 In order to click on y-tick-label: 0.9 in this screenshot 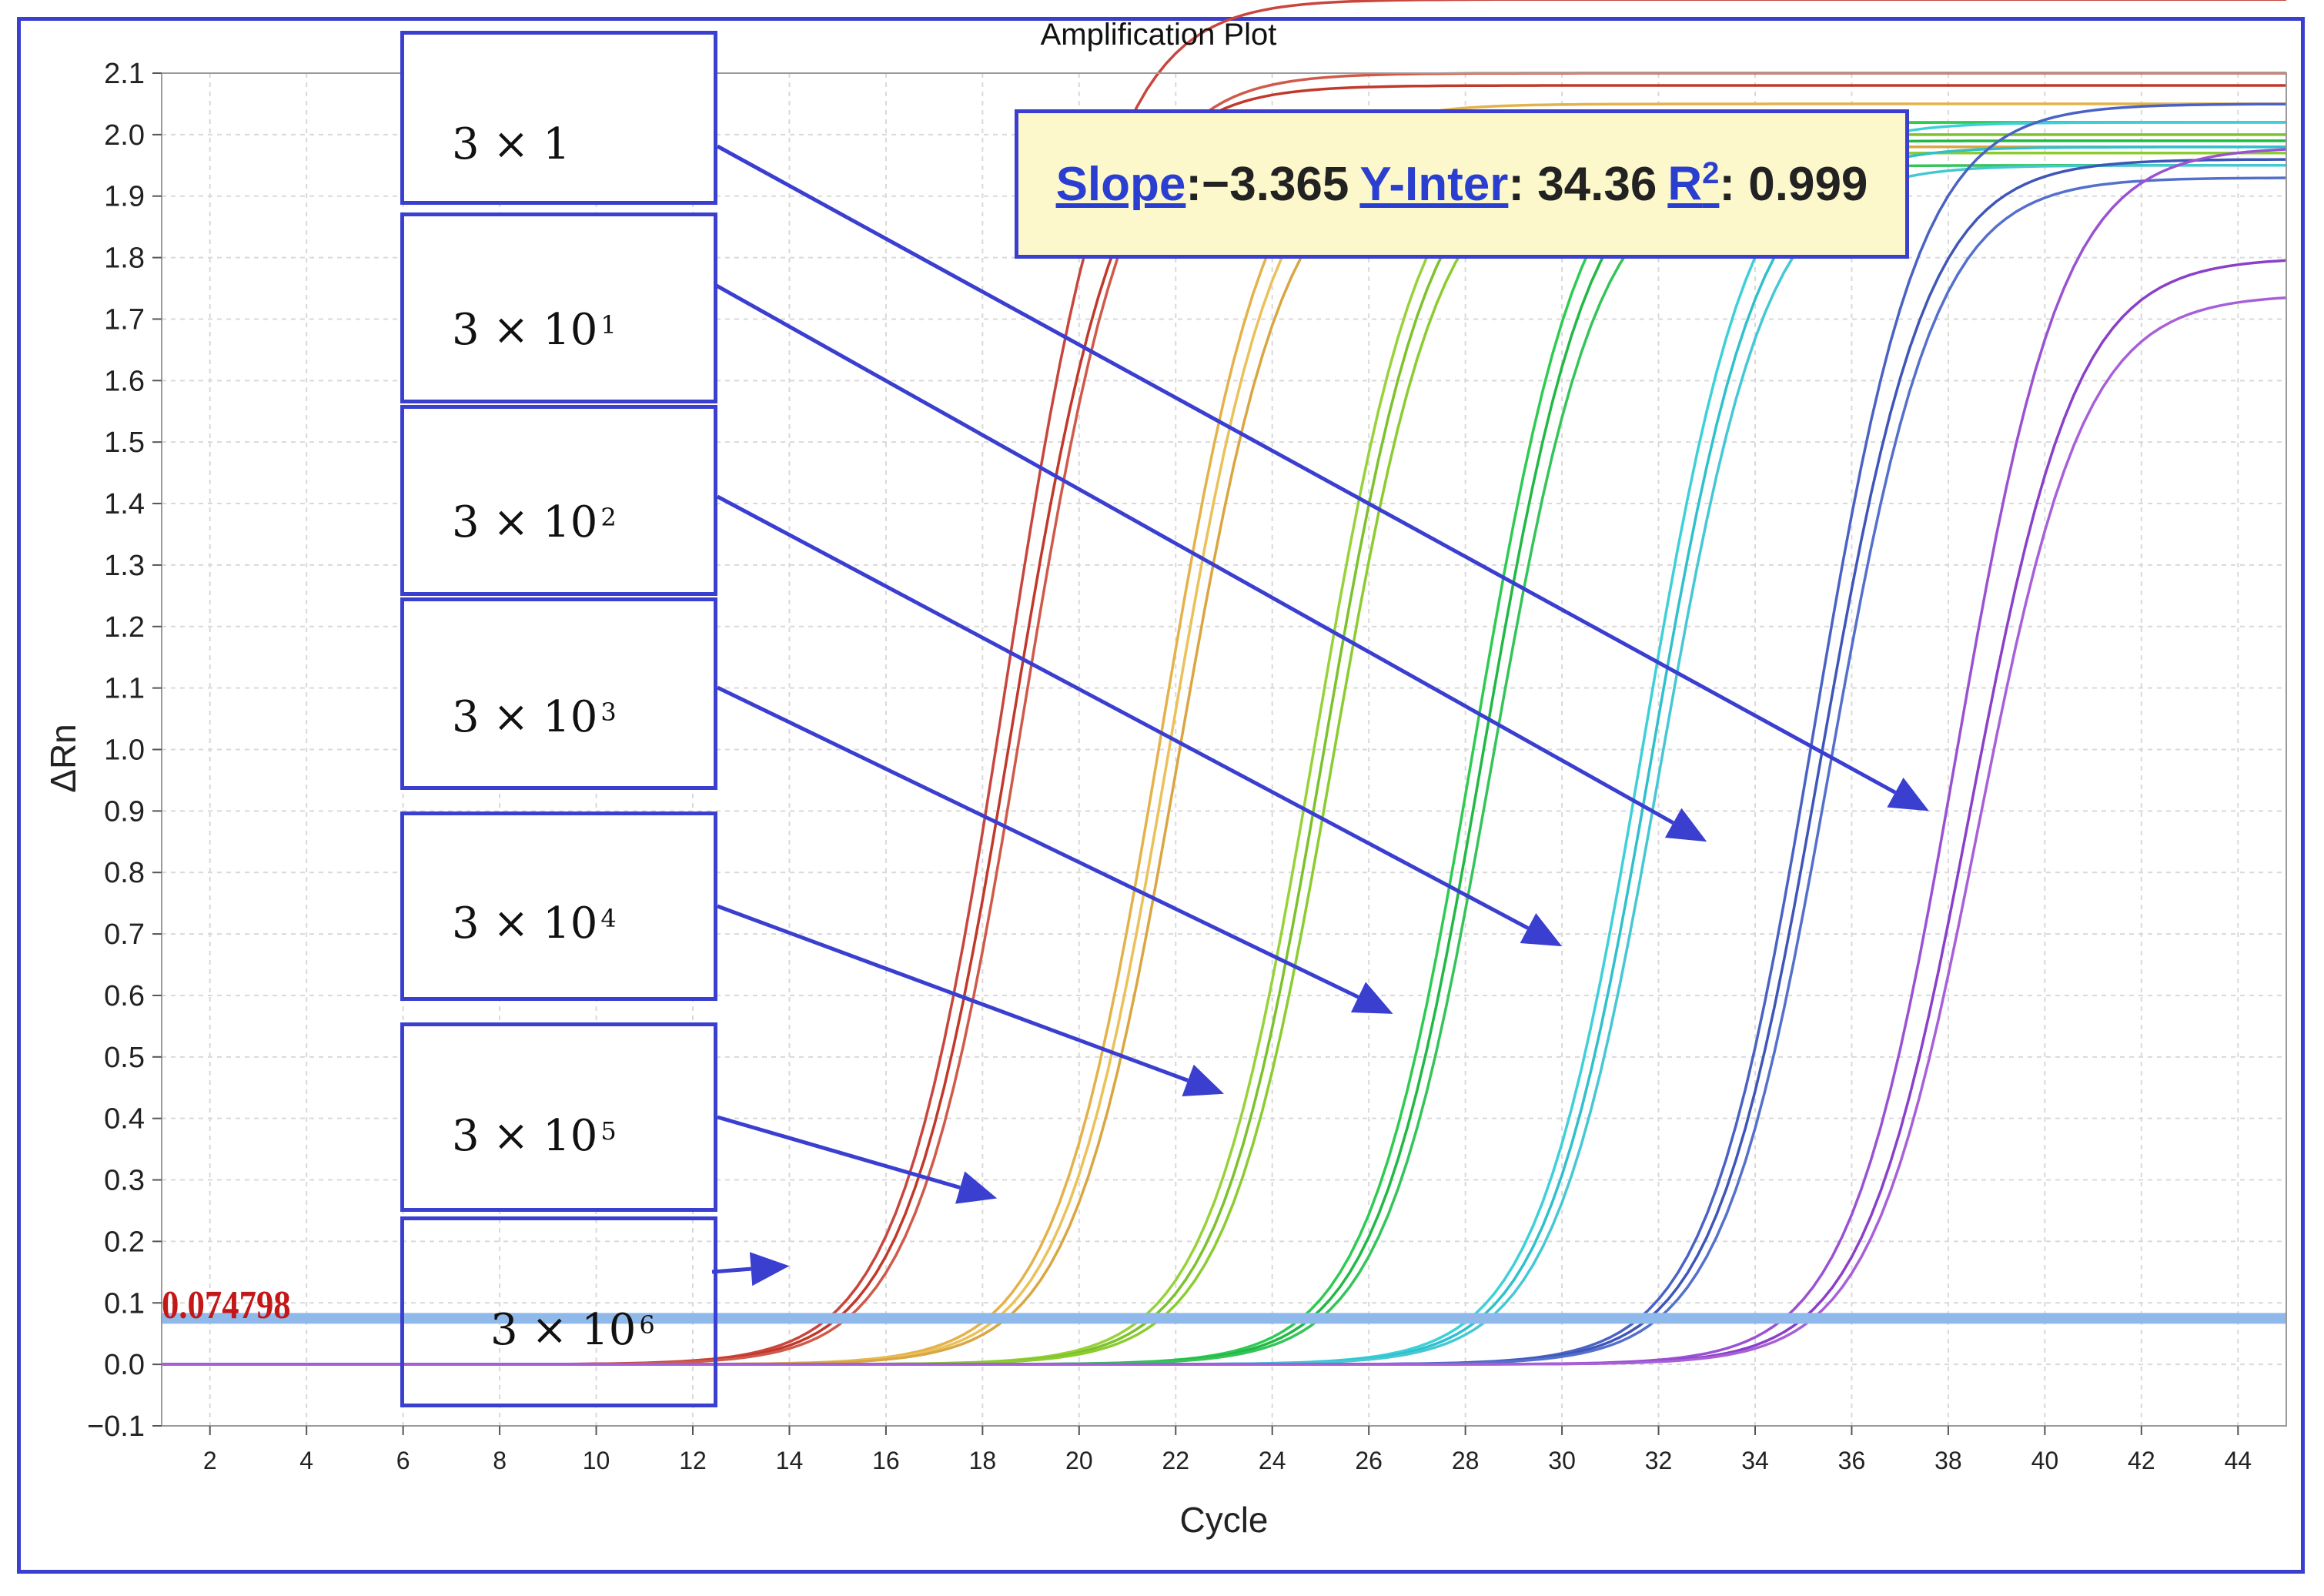, I will do `click(124, 811)`.